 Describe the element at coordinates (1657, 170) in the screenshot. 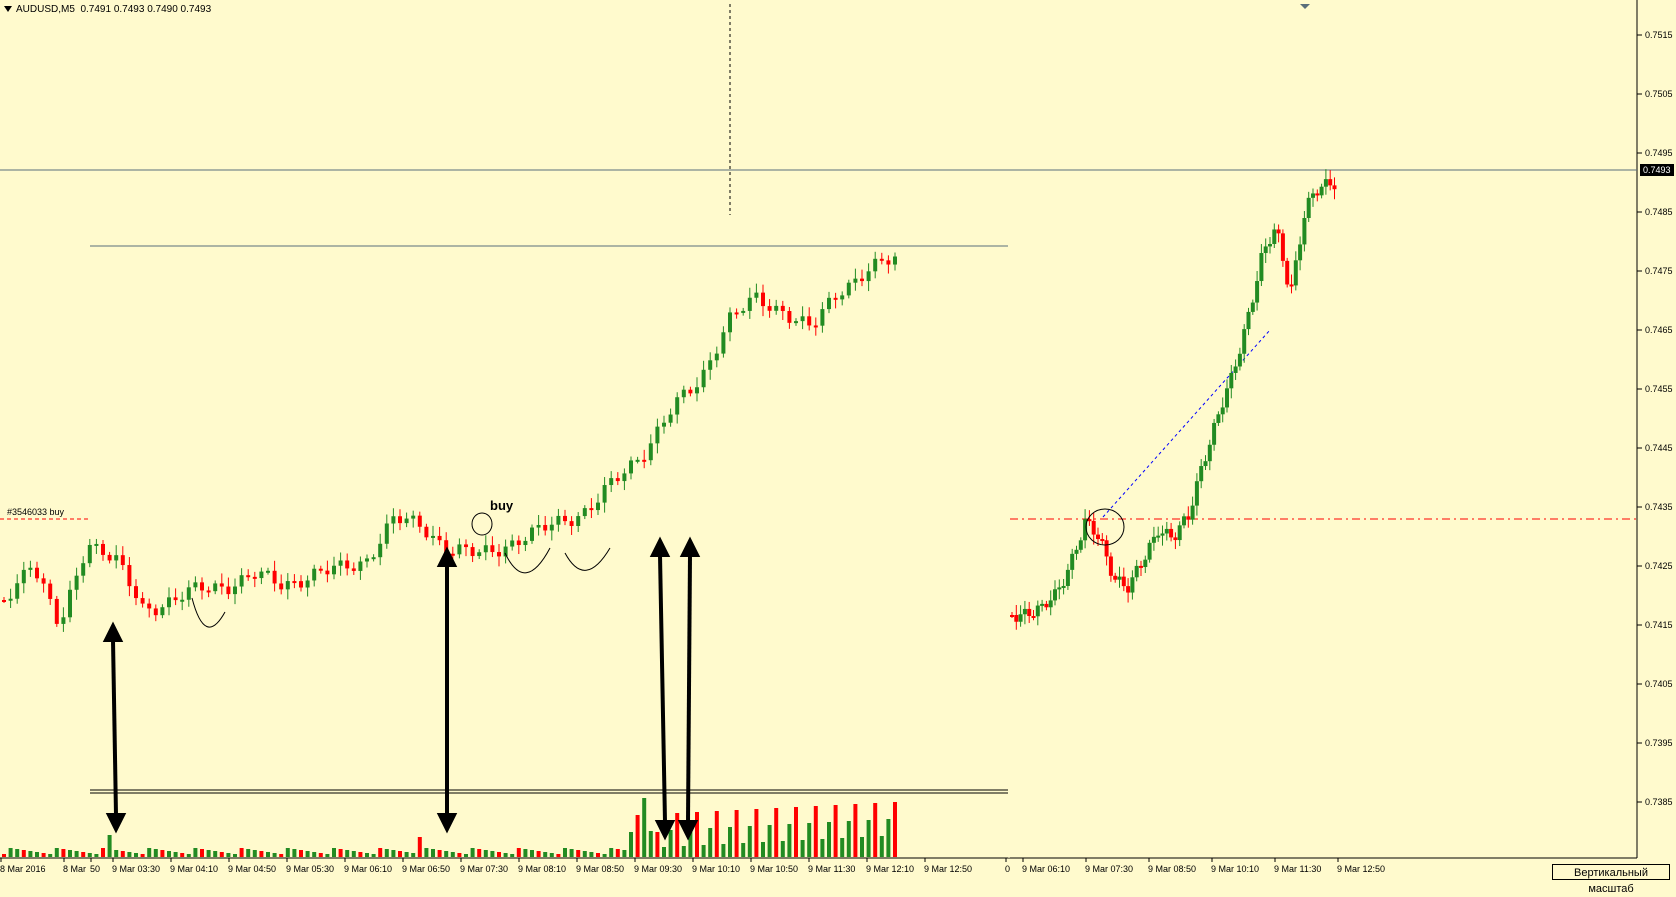

I see `current-price-label: 0.7493` at that location.